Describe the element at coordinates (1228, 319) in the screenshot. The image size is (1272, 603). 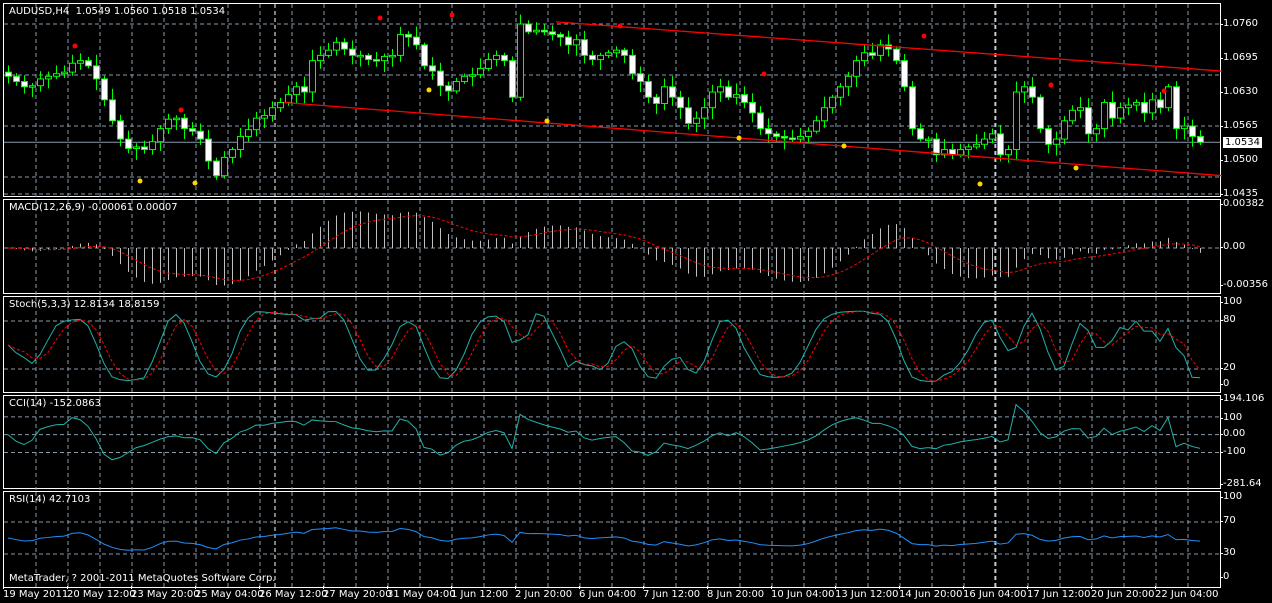
I see `y-tick-label: 80` at that location.